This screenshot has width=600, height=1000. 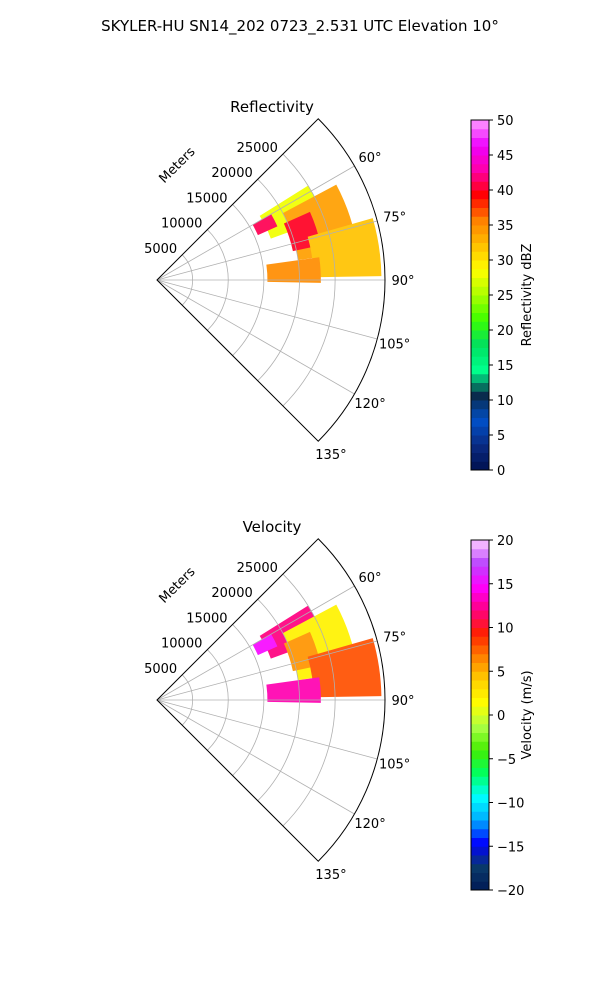 I want to click on range-tick-label: 25000, so click(x=257, y=568).